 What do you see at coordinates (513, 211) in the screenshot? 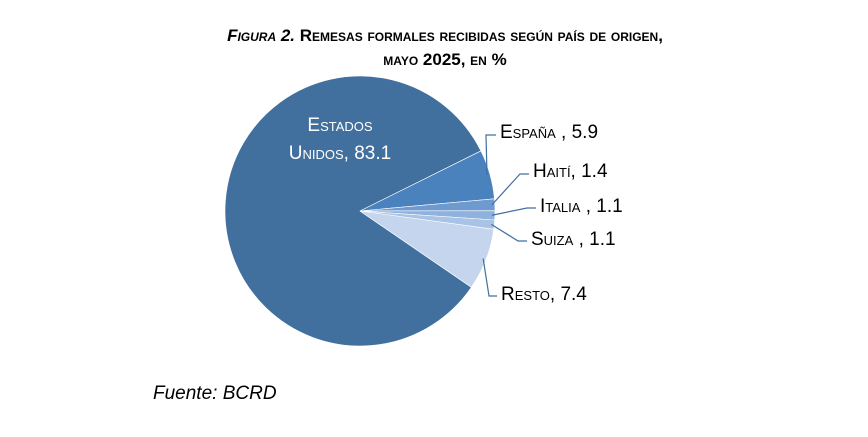
I see `leader-line-italia` at bounding box center [513, 211].